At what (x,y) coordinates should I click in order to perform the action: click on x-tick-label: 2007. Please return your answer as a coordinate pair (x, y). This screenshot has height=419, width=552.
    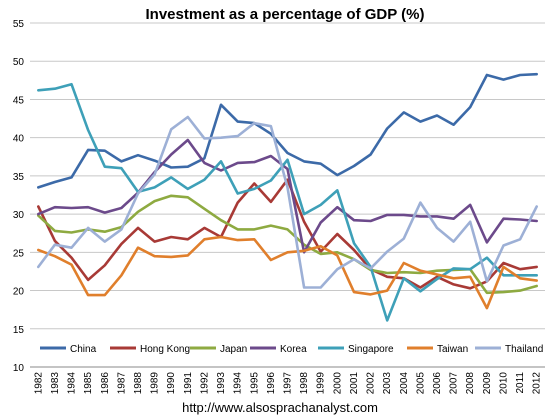
    Looking at the image, I should click on (454, 383).